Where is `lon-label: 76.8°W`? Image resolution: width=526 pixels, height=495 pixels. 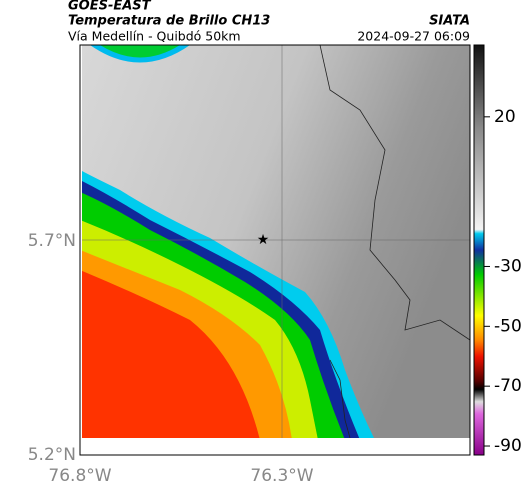
lon-label: 76.8°W is located at coordinates (79, 476).